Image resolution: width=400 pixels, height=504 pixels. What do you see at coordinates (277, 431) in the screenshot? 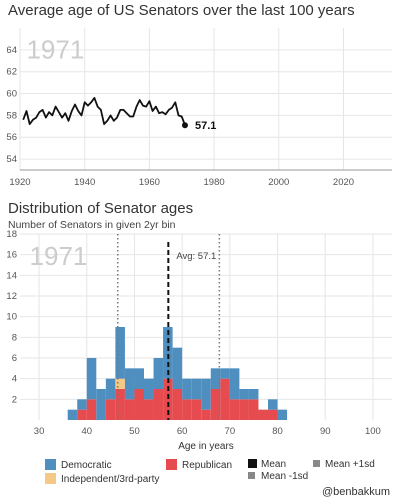
I see `hist-x-tick-label: 80` at bounding box center [277, 431].